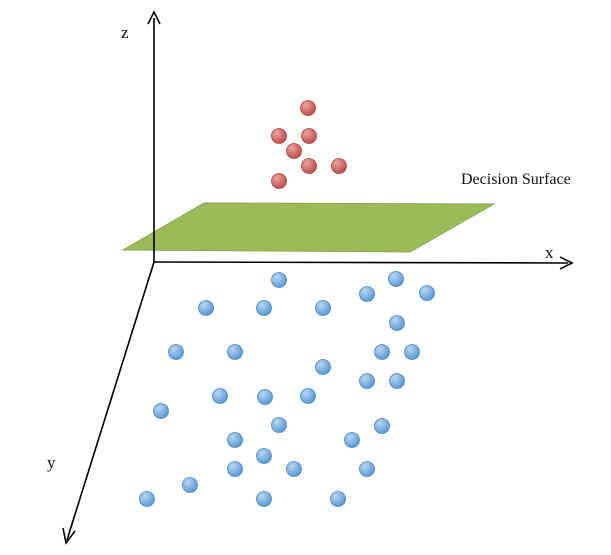 This screenshot has height=555, width=611. Describe the element at coordinates (566, 263) in the screenshot. I see `x-axis-arrowhead` at that location.